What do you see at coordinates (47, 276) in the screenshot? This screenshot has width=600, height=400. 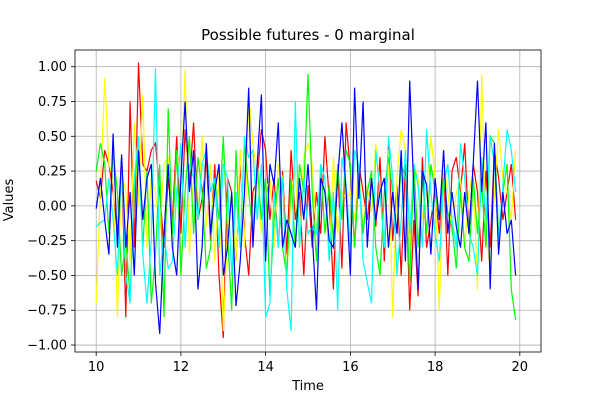 I see `y-tick-label: −0.50` at bounding box center [47, 276].